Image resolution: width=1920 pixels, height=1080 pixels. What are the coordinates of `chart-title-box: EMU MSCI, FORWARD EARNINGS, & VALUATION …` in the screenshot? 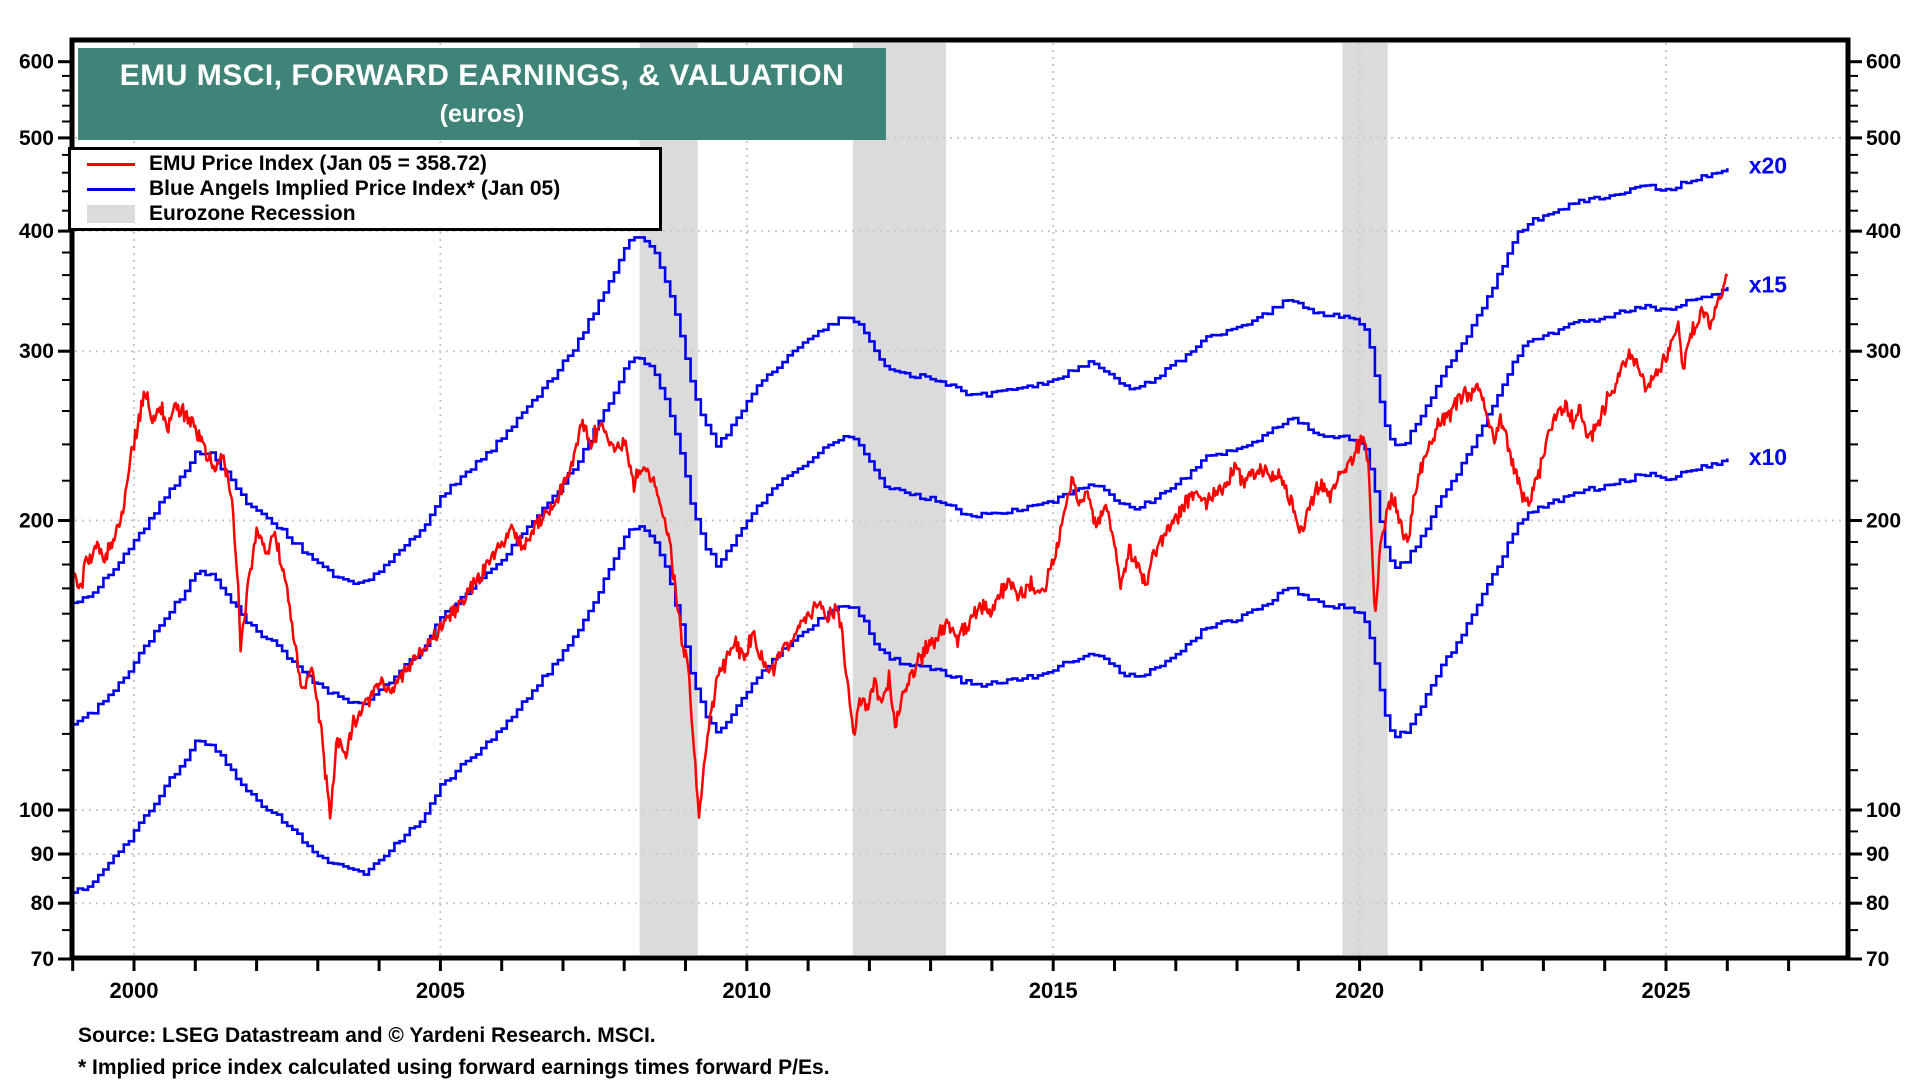 It's located at (482, 94).